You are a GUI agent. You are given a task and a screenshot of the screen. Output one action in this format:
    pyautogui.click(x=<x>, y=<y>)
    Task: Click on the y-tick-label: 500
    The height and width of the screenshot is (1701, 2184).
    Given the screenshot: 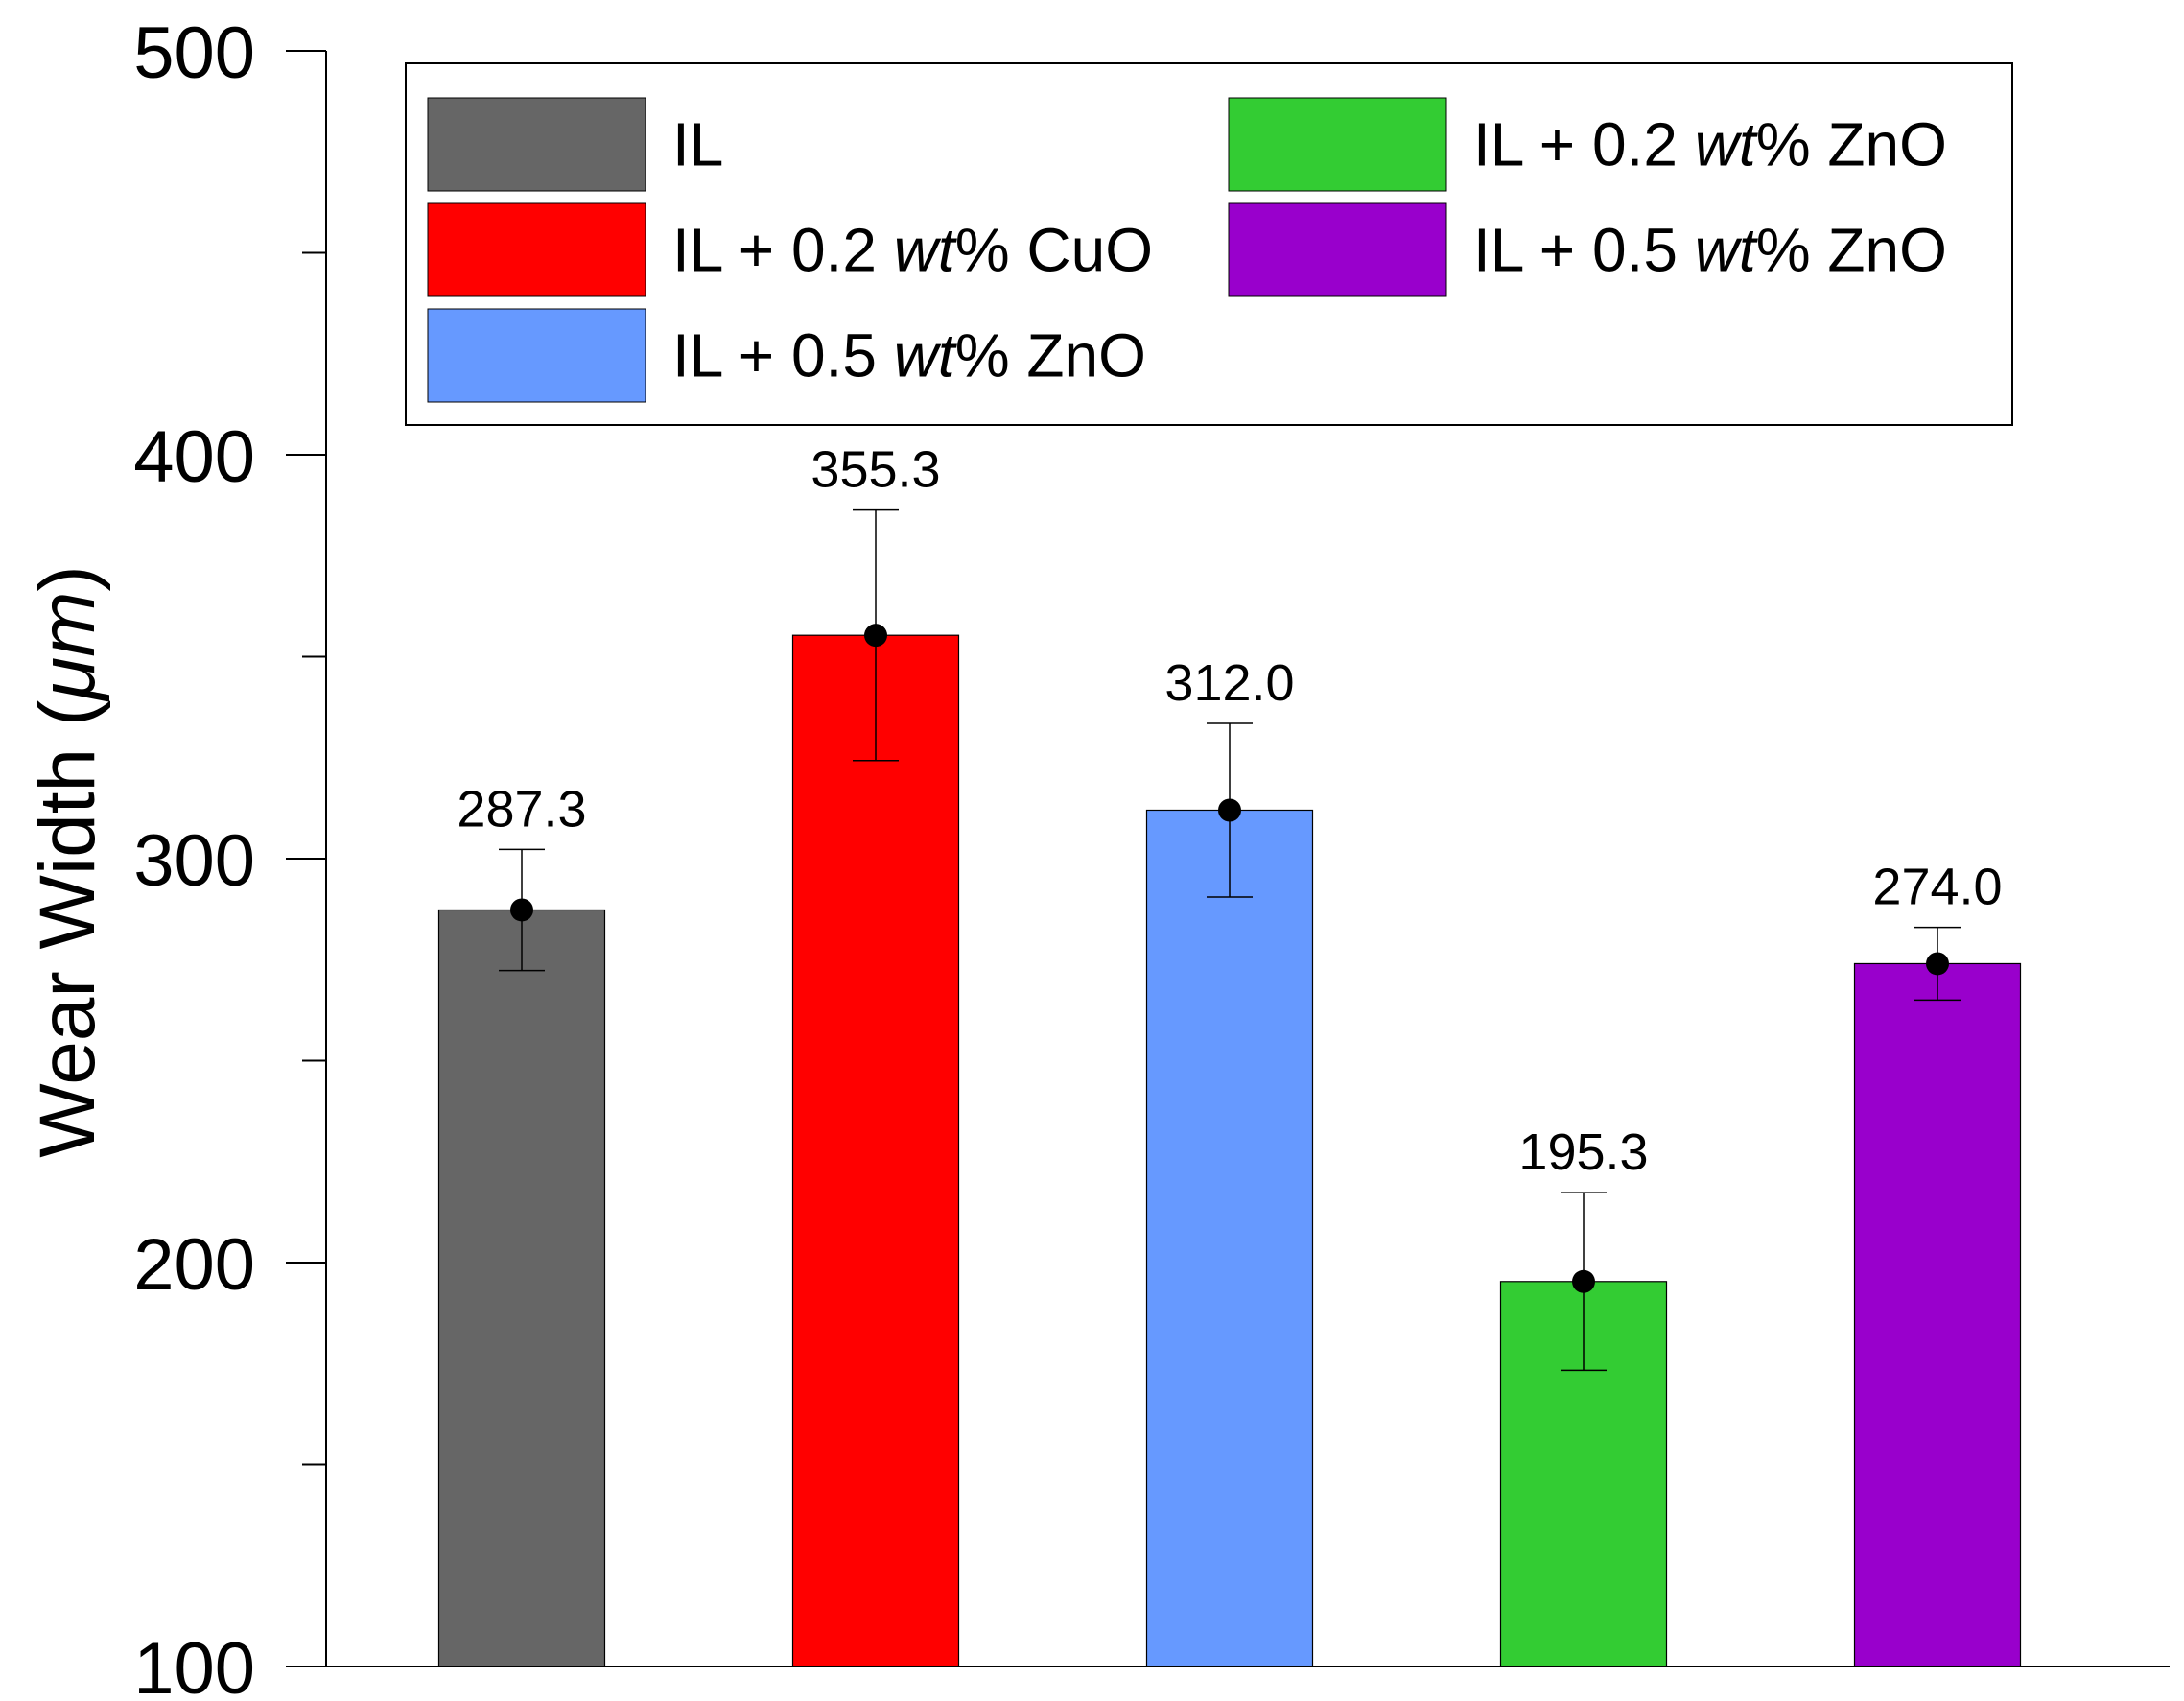 What is the action you would take?
    pyautogui.click(x=194, y=53)
    